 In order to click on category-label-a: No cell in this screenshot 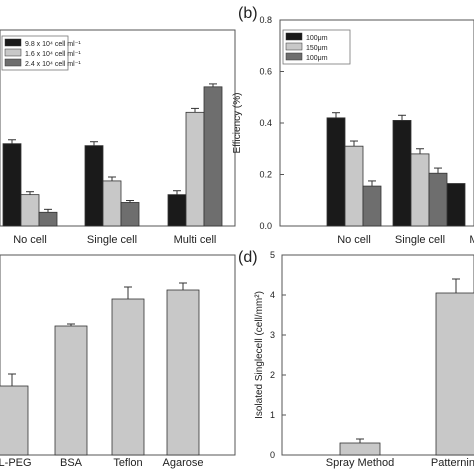, I will do `click(30, 240)`.